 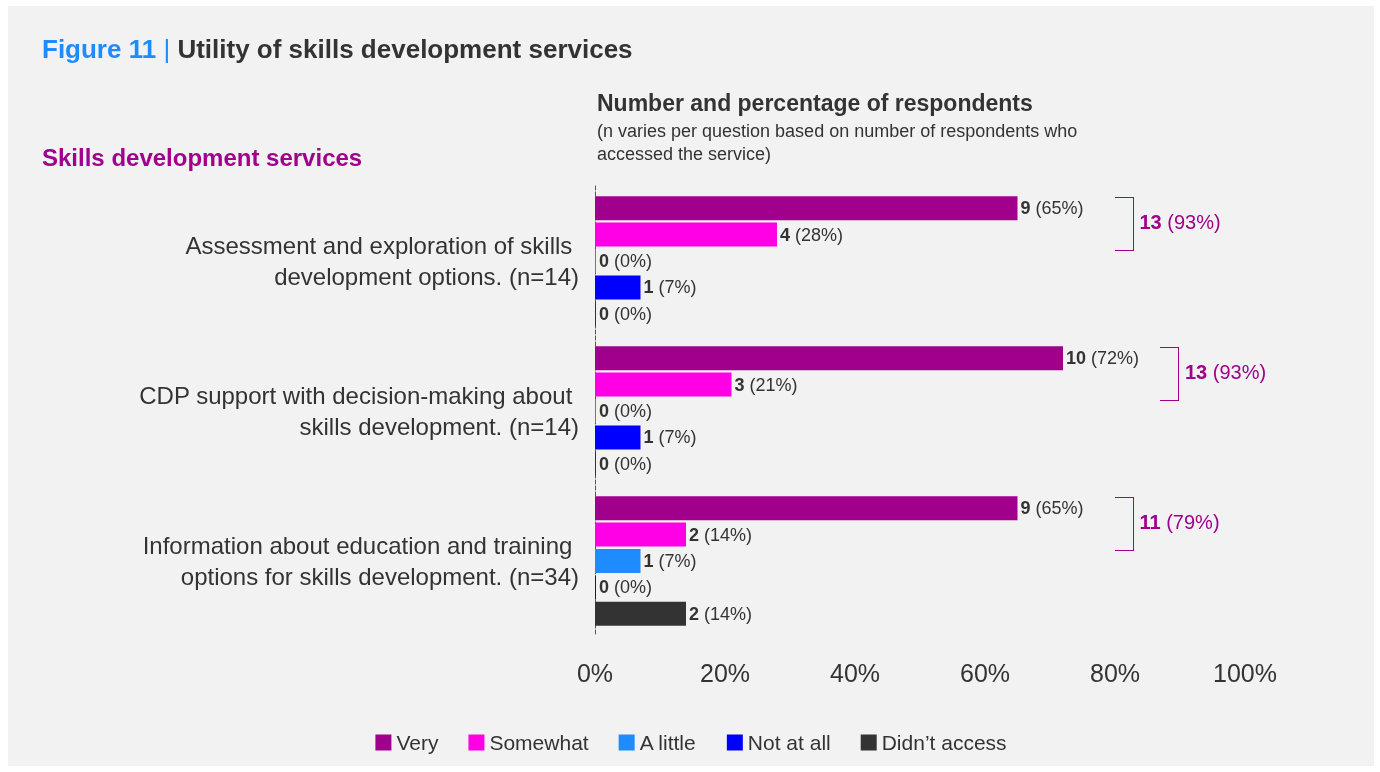 I want to click on x-tick-label: 80%, so click(x=1115, y=672).